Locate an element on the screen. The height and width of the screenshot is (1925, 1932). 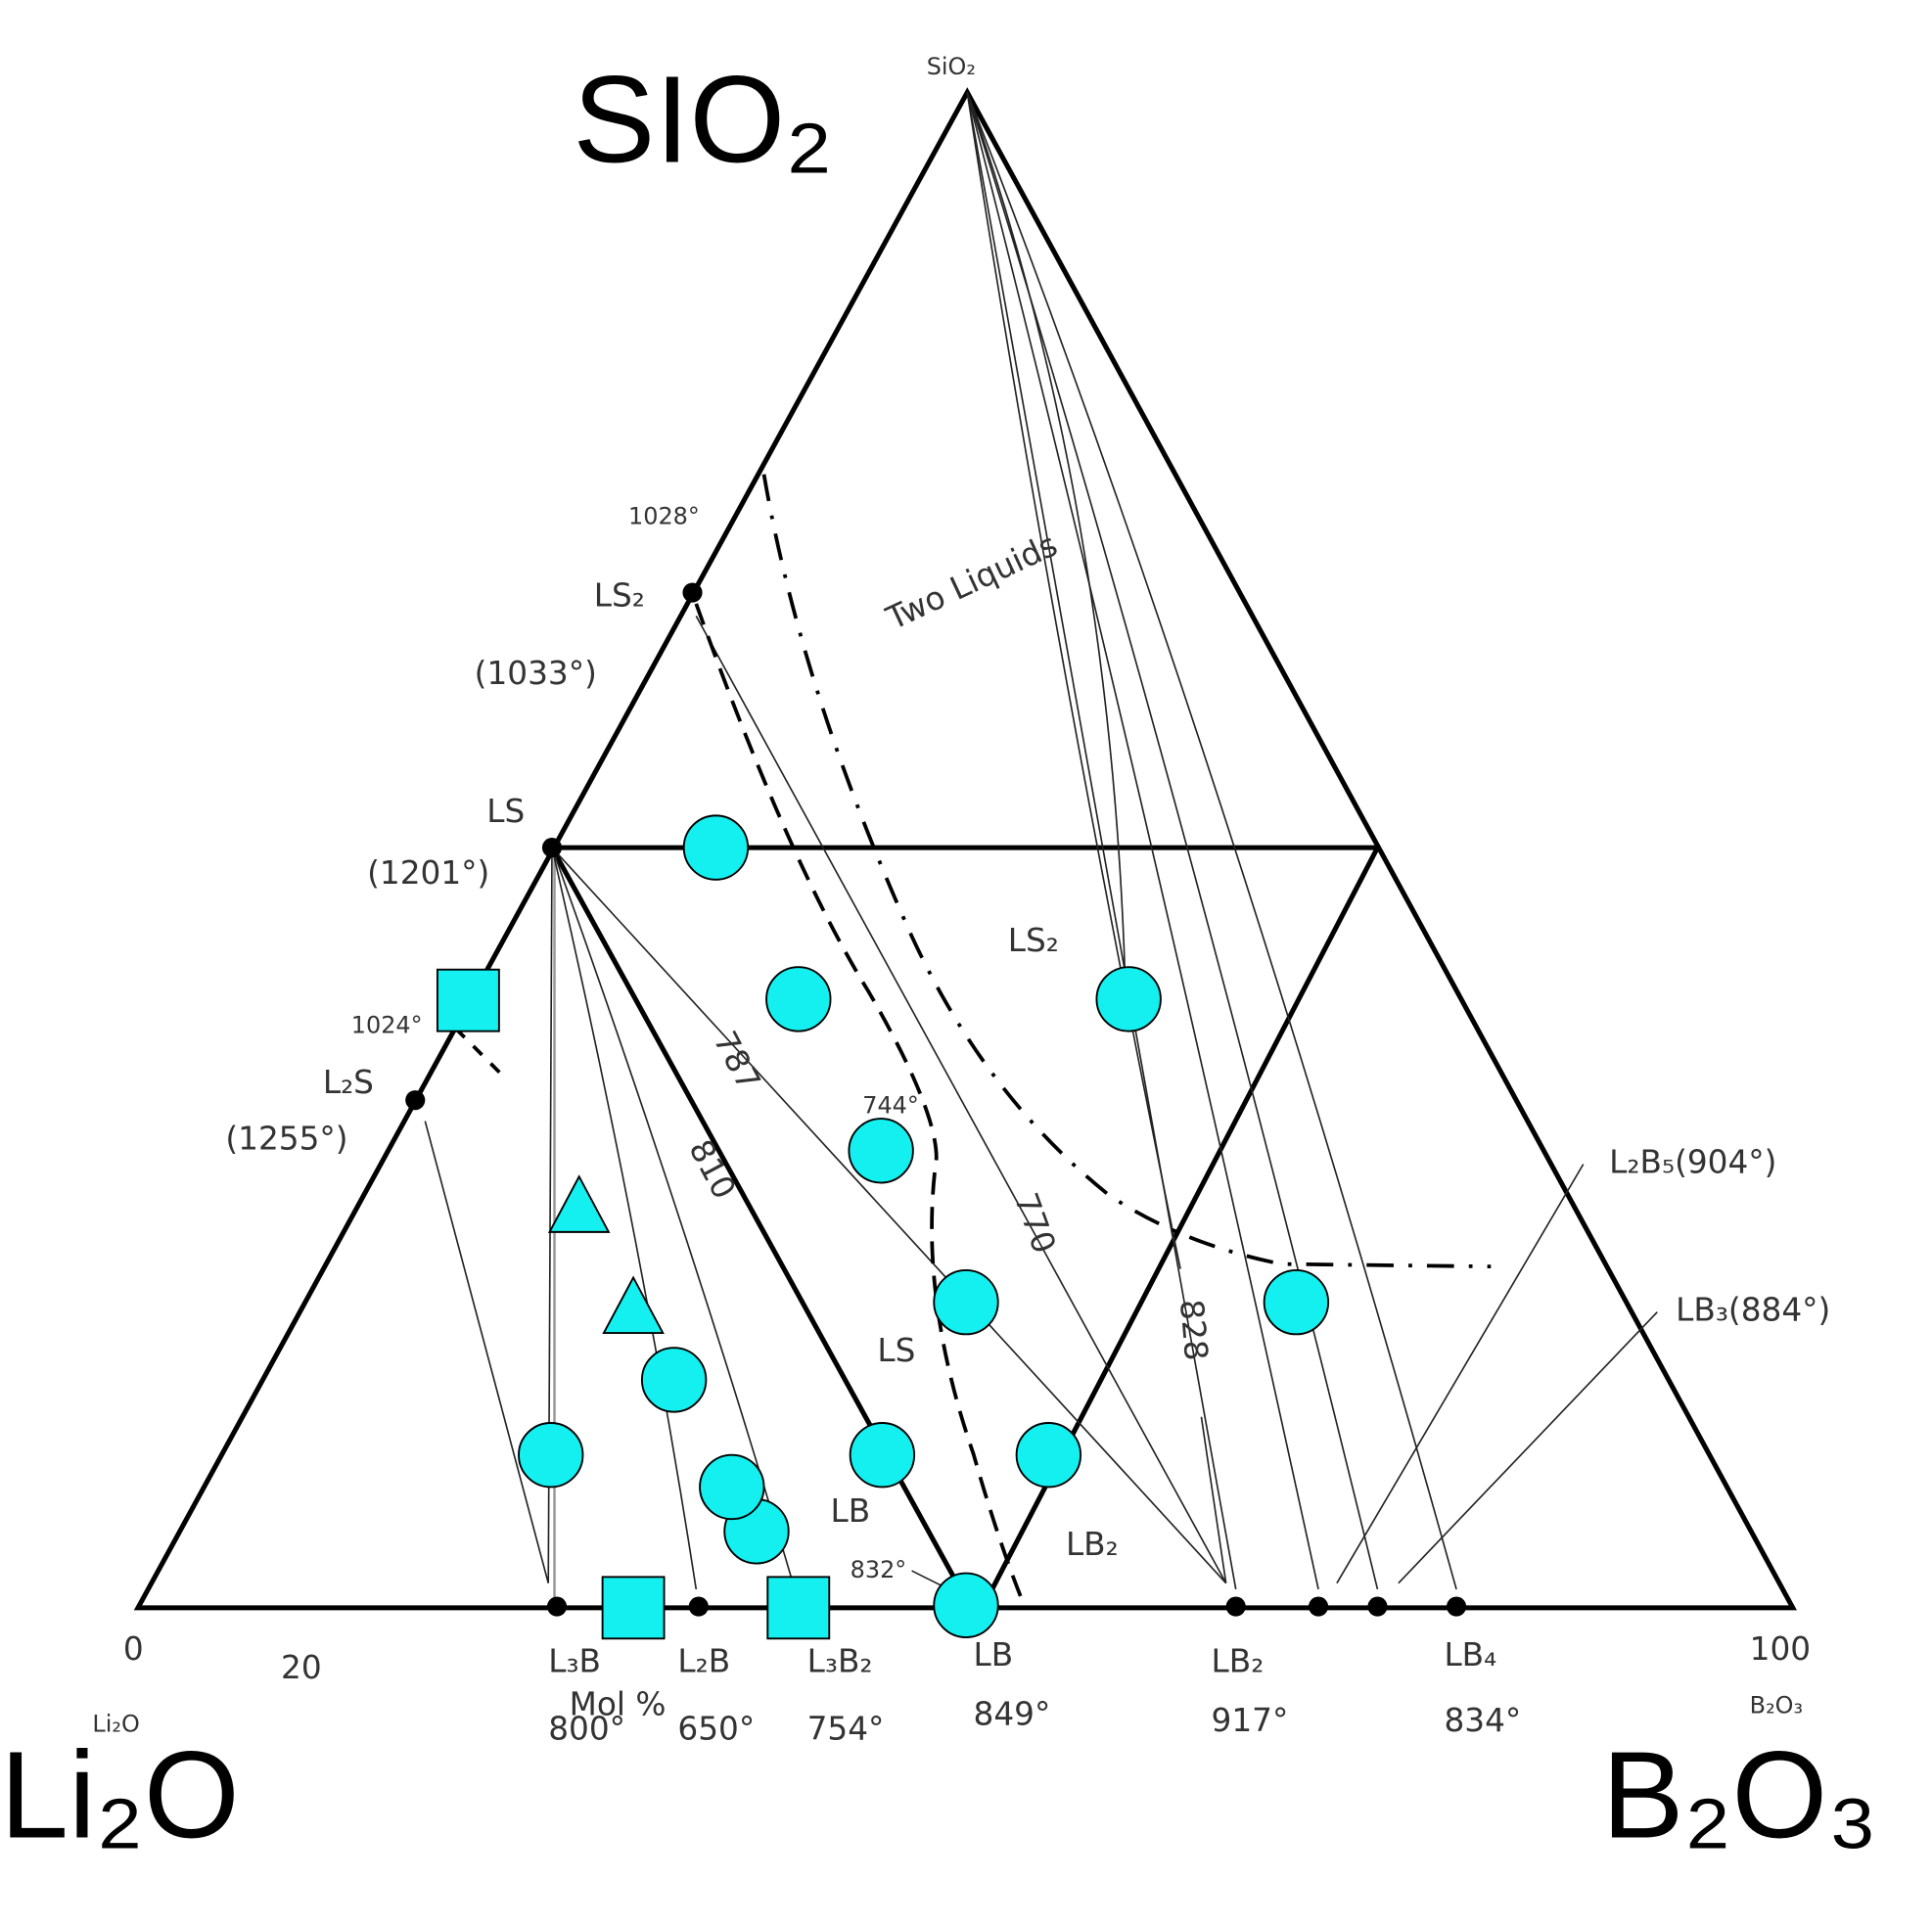
annotation: L₂B₅(904°) is located at coordinates (1692, 1162).